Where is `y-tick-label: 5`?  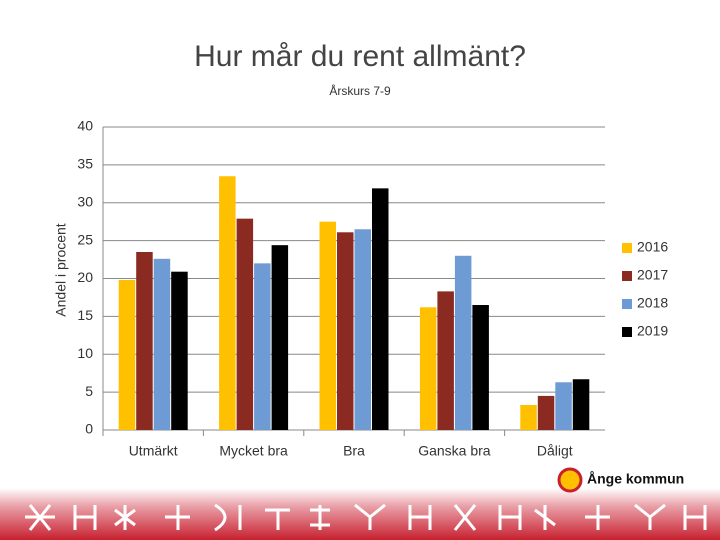 y-tick-label: 5 is located at coordinates (89, 391).